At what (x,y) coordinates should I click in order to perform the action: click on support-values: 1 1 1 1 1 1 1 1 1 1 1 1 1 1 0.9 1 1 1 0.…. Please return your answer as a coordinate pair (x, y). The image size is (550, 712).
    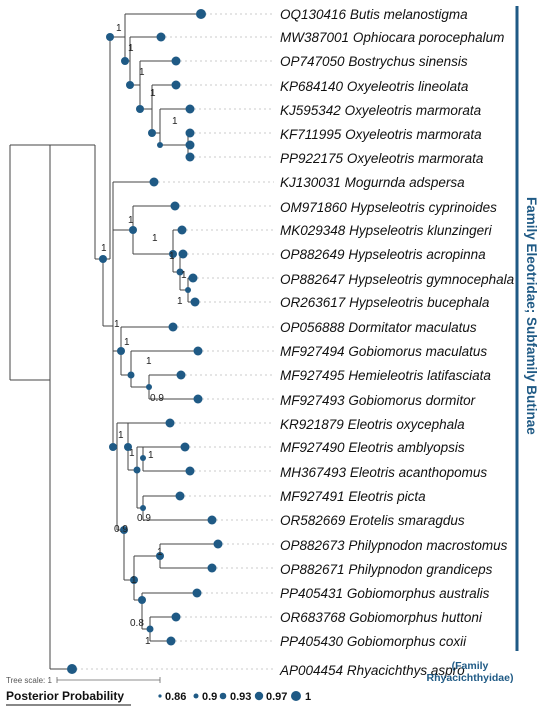
    Looking at the image, I should click on (144, 335).